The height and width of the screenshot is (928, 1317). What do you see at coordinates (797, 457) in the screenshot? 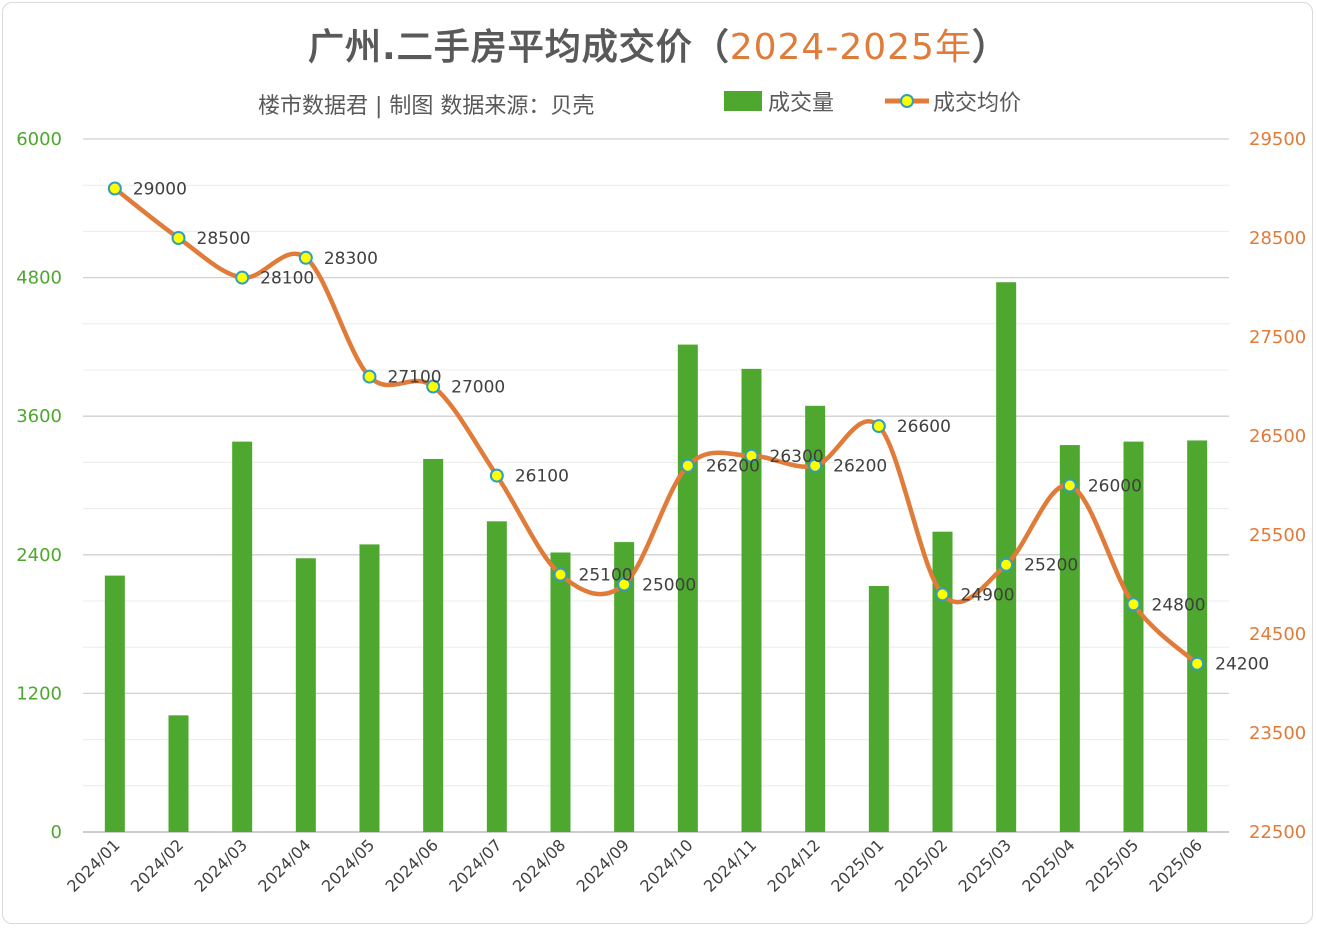
I see `price-label-2024/11: 26300` at bounding box center [797, 457].